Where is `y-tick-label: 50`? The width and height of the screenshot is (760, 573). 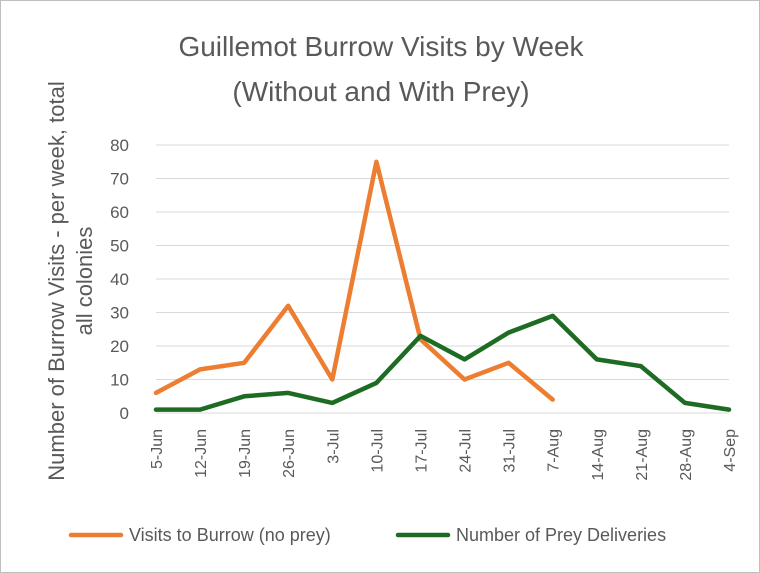
y-tick-label: 50 is located at coordinates (119, 246).